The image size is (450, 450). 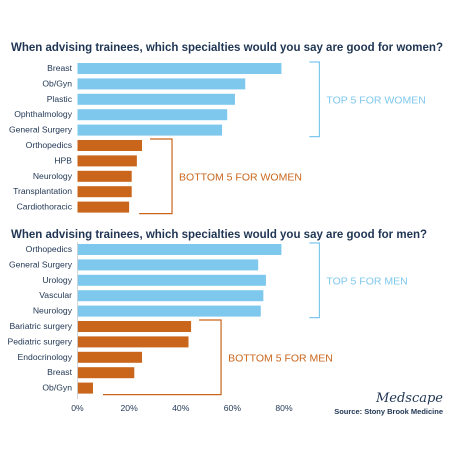 I want to click on x-tick-label-60: 60%, so click(x=233, y=408).